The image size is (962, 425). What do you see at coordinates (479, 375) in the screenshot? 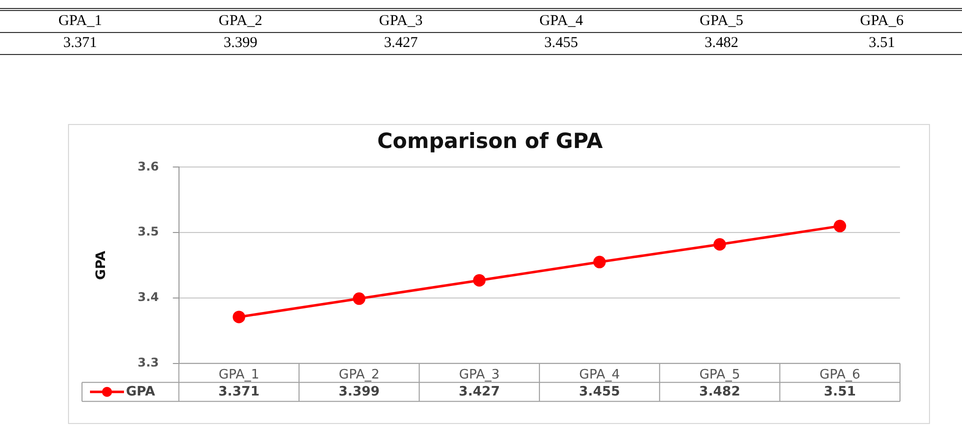
I see `x-tick-label: GPA_3` at bounding box center [479, 375].